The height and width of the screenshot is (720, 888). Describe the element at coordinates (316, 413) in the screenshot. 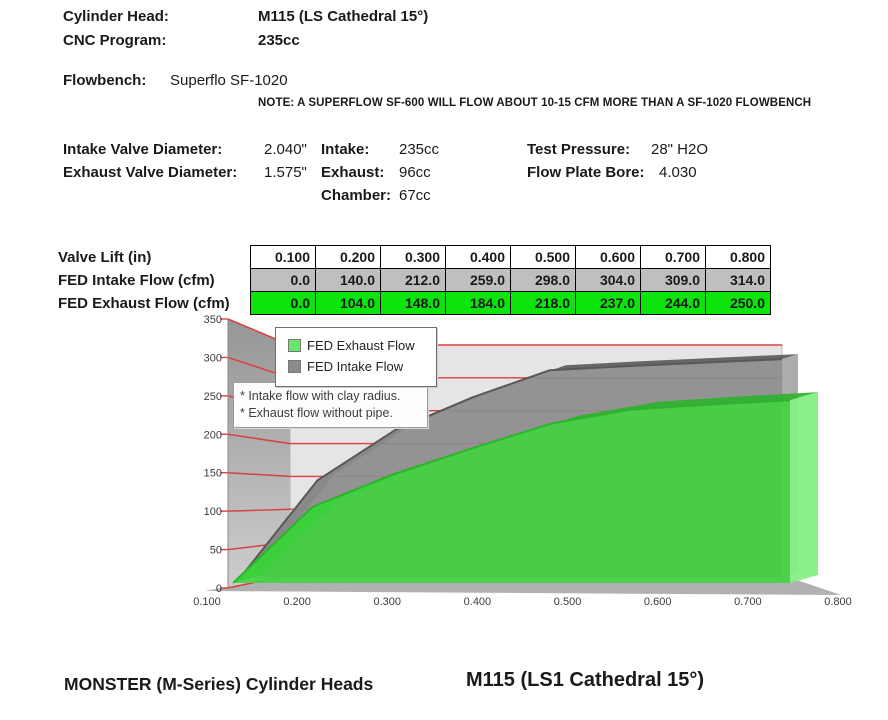

I see `chart-note-line-2: * Exhaust flow without pipe.` at that location.